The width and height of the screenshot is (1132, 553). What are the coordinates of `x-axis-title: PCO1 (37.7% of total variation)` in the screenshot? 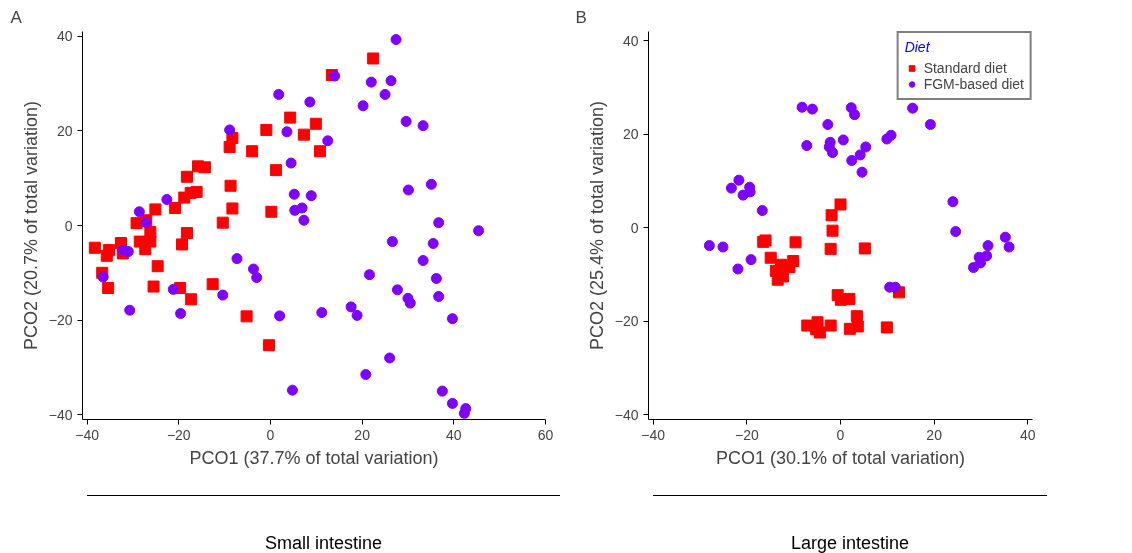 It's located at (314, 457).